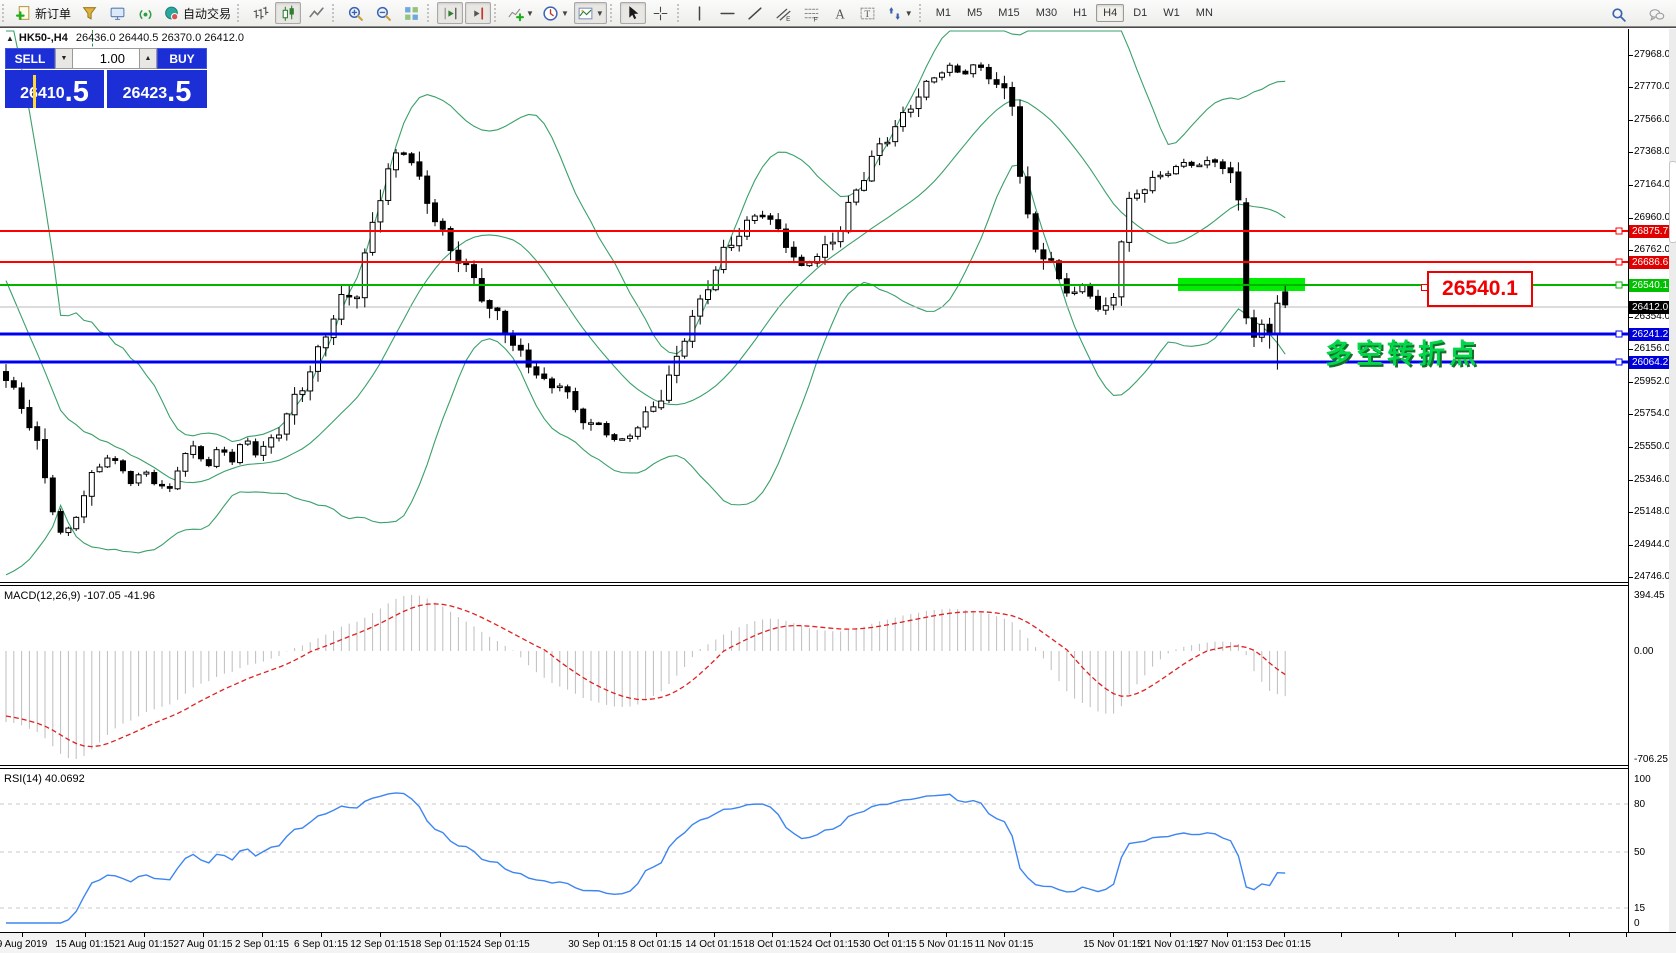 The height and width of the screenshot is (953, 1676). I want to click on chart-title: ▲ HK50-,H4 26436.0 26440.5 26370.0 26412.0, so click(125, 38).